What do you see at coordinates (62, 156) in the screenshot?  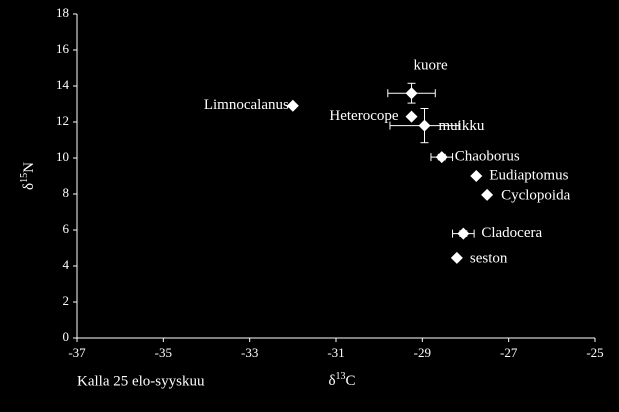 I see `y-tick-label: 10` at bounding box center [62, 156].